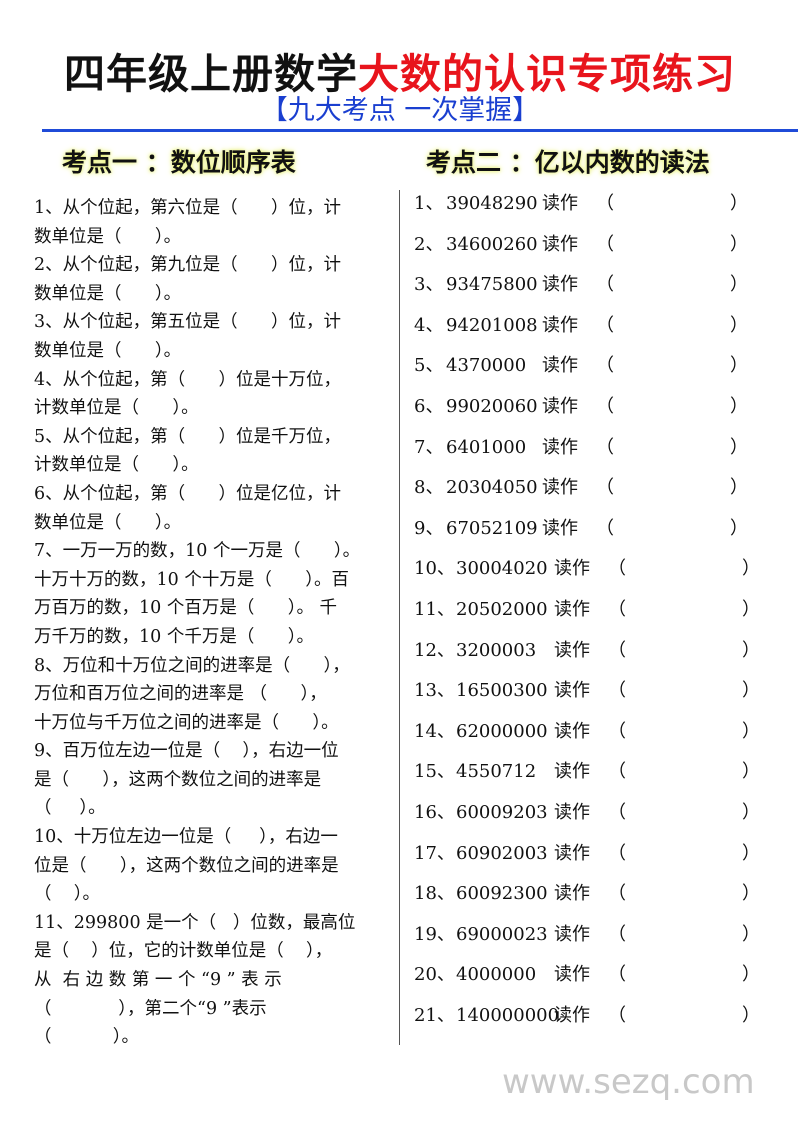 The image size is (800, 1132). What do you see at coordinates (502, 853) in the screenshot?
I see `item-num: 60902003` at bounding box center [502, 853].